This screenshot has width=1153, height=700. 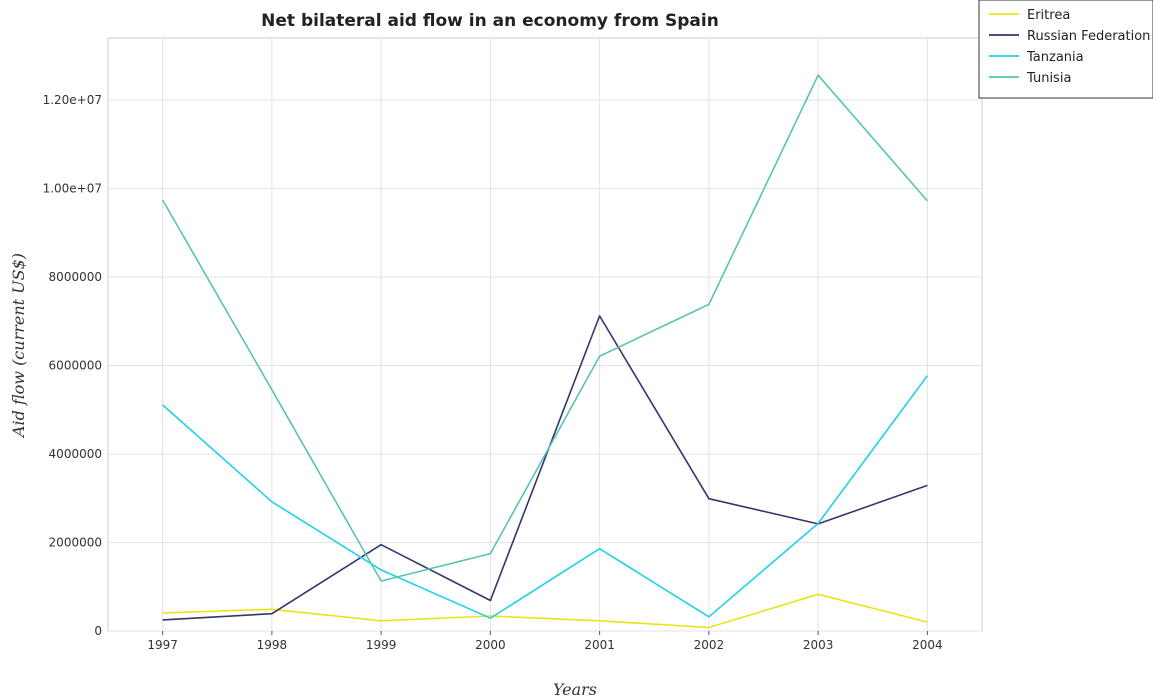 I want to click on x-tick-label: 2003, so click(x=818, y=645).